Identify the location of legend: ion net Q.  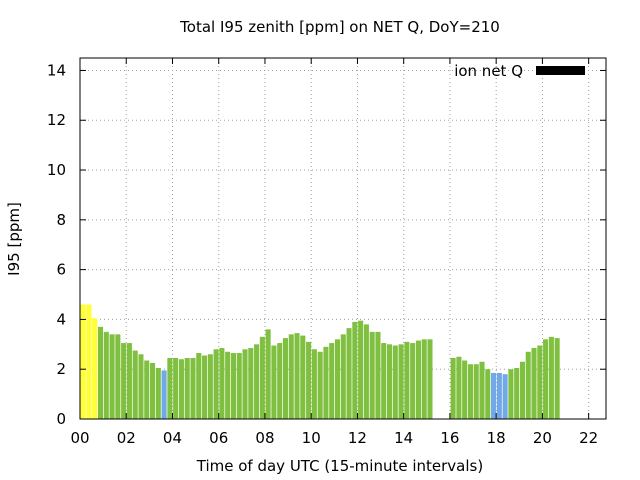
(519, 71).